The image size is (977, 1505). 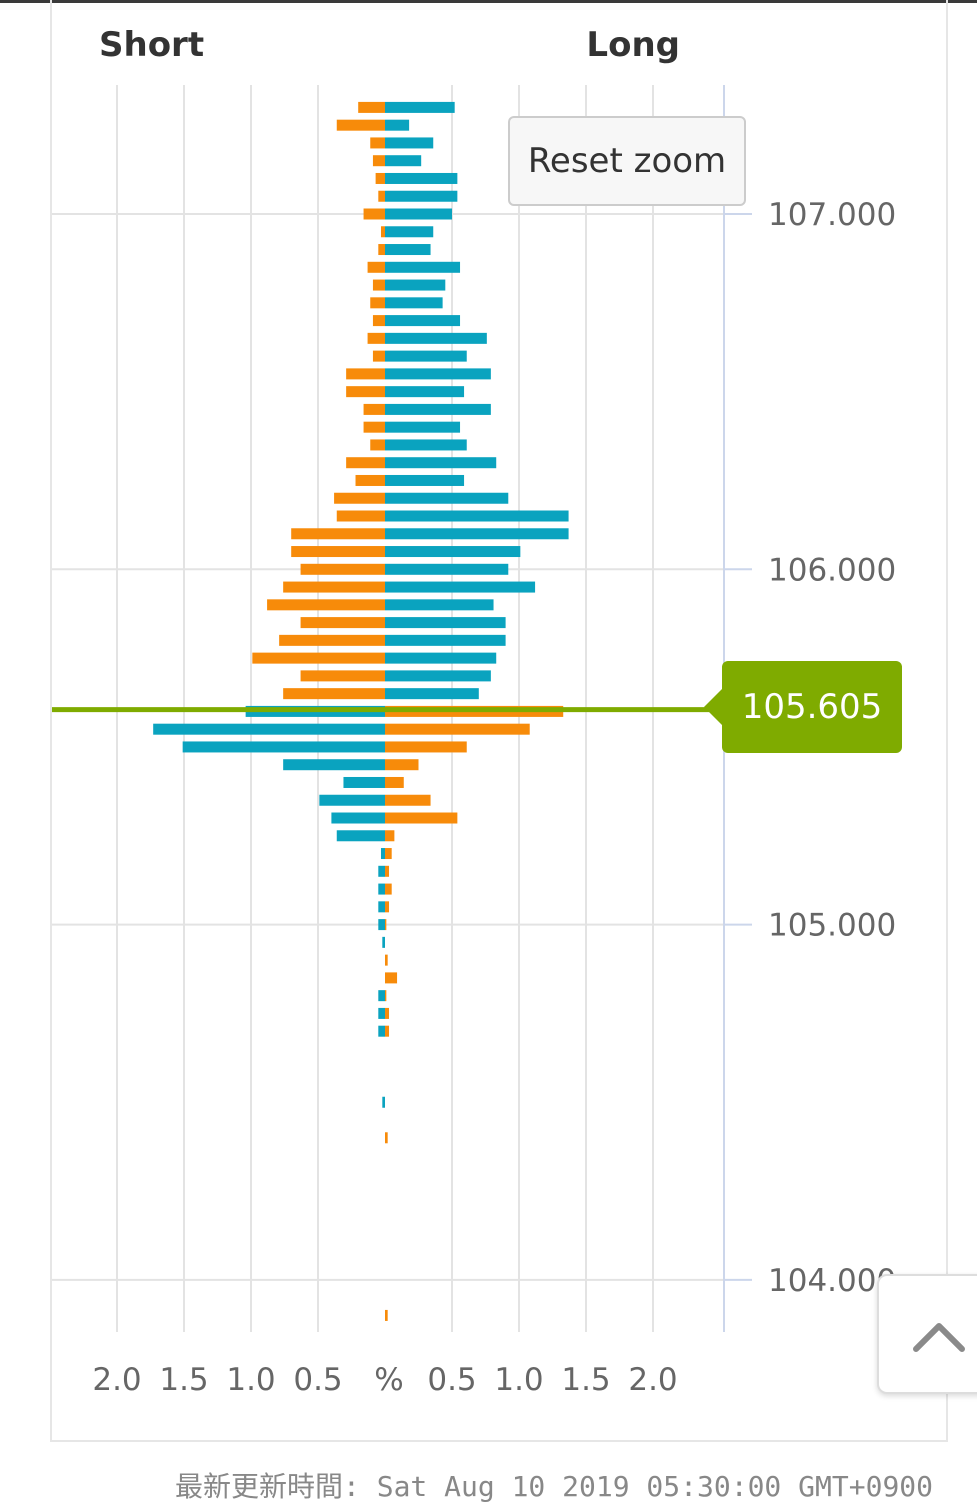 I want to click on x-axis: 2.0 1.5 1.0 0.5% 0.5 1.0 1.5 2.0, so click(x=384, y=1380).